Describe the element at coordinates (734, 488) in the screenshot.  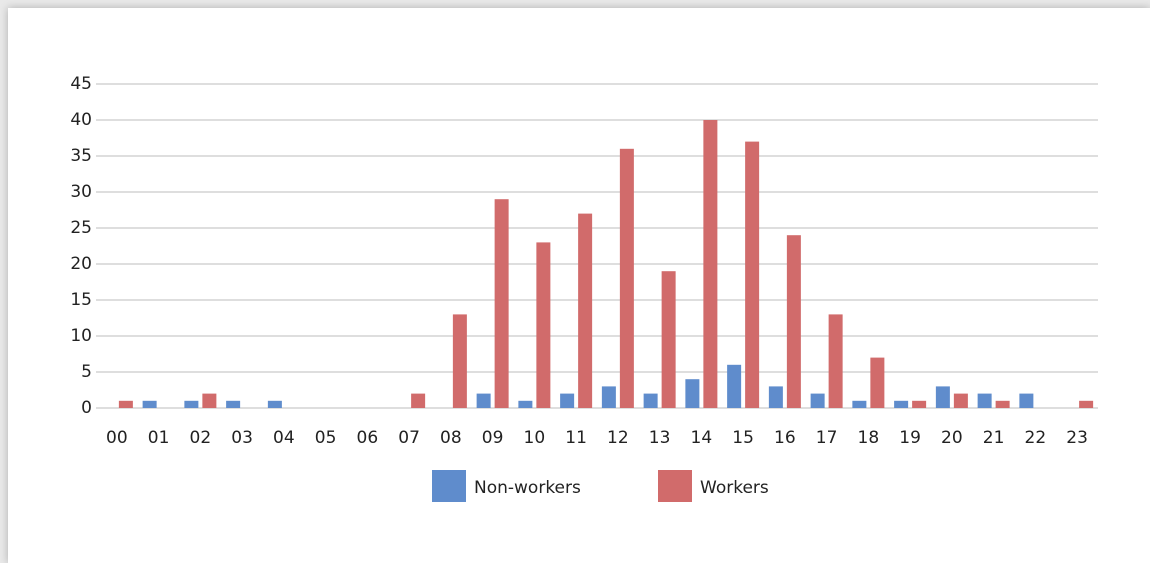
I see `legend-label: Workers` at that location.